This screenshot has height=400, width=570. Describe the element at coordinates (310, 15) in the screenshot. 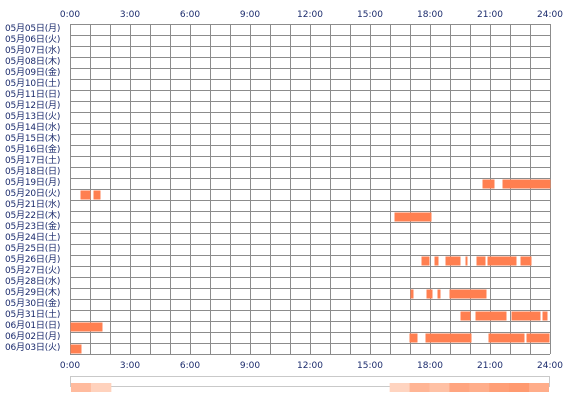

I see `top-axis-tick-label: 12:00` at that location.